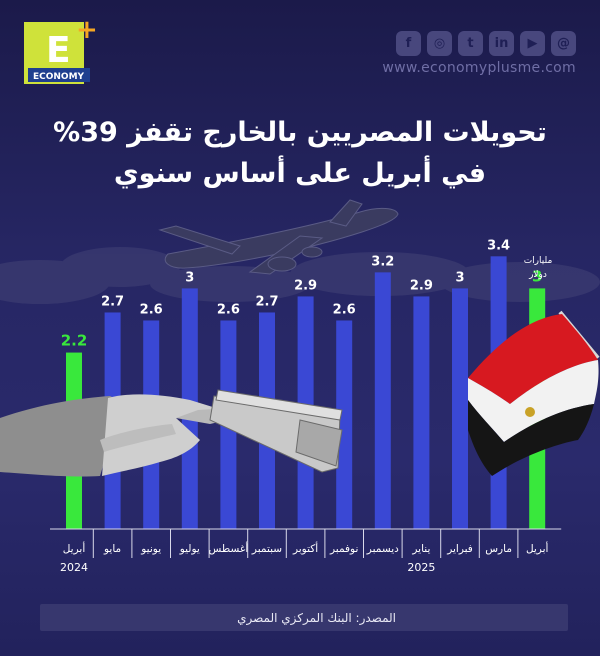 This screenshot has width=600, height=656. I want to click on title-line-1: تحويلات المصريين بالخارج تقفز 39%, so click(300, 132).